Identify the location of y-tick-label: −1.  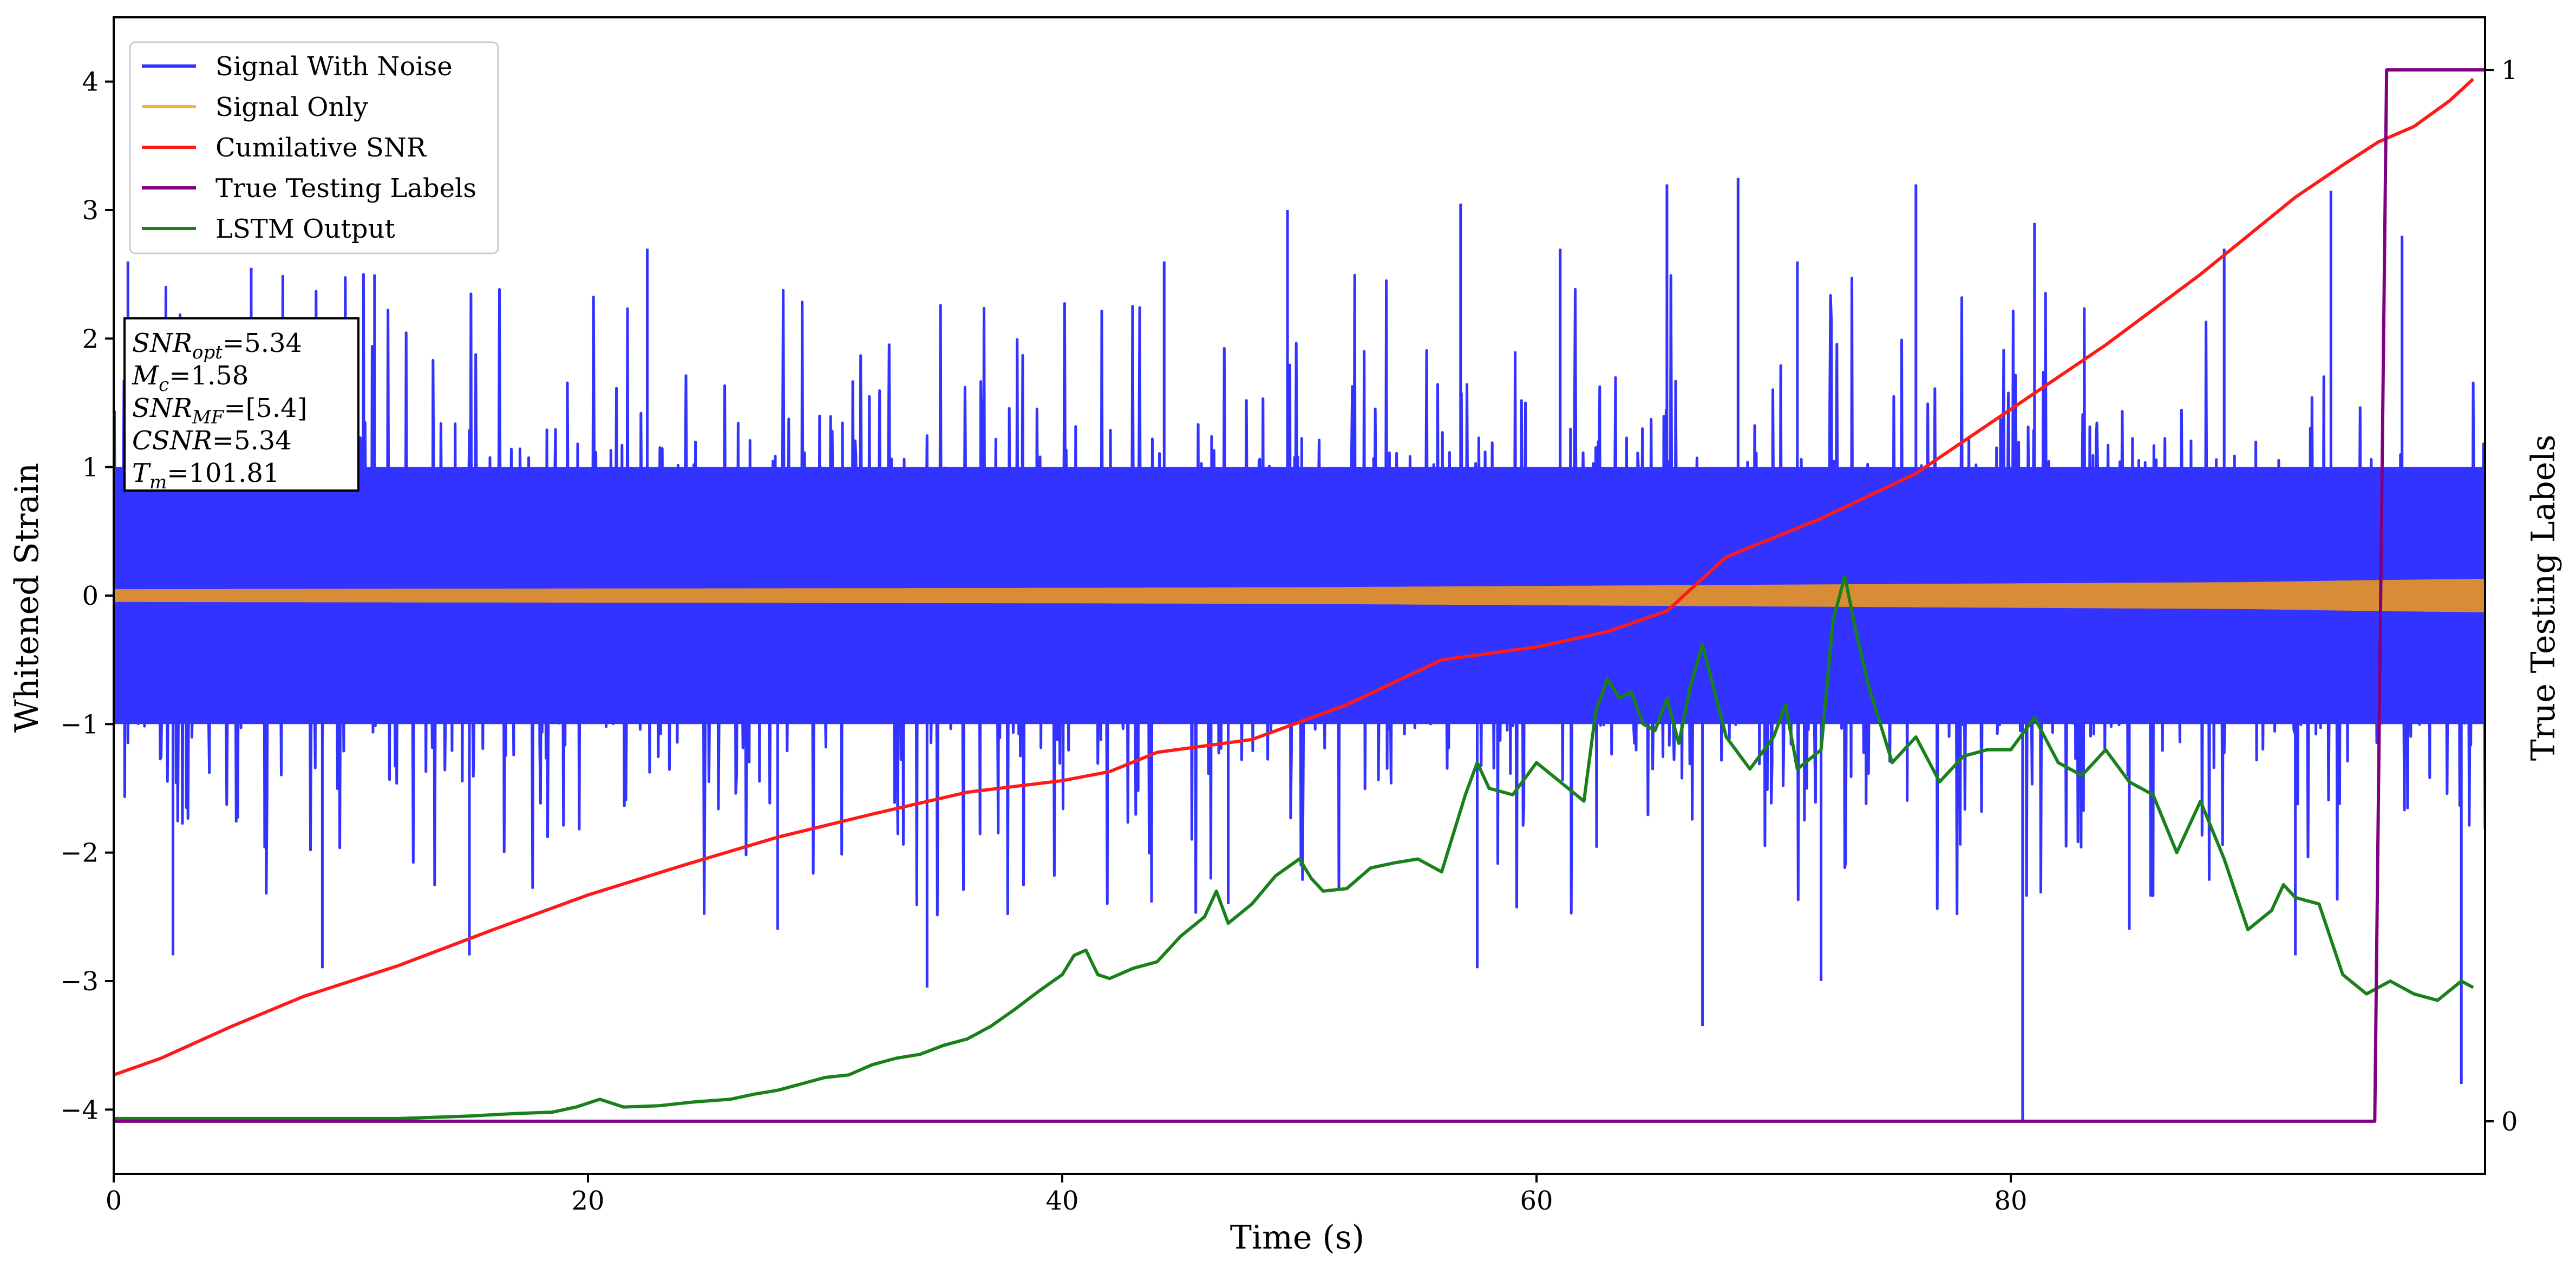
(79, 724).